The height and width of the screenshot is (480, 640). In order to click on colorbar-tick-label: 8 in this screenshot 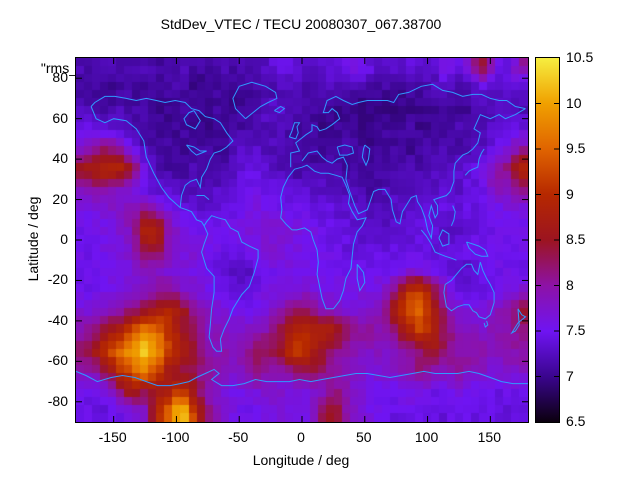, I will do `click(570, 284)`.